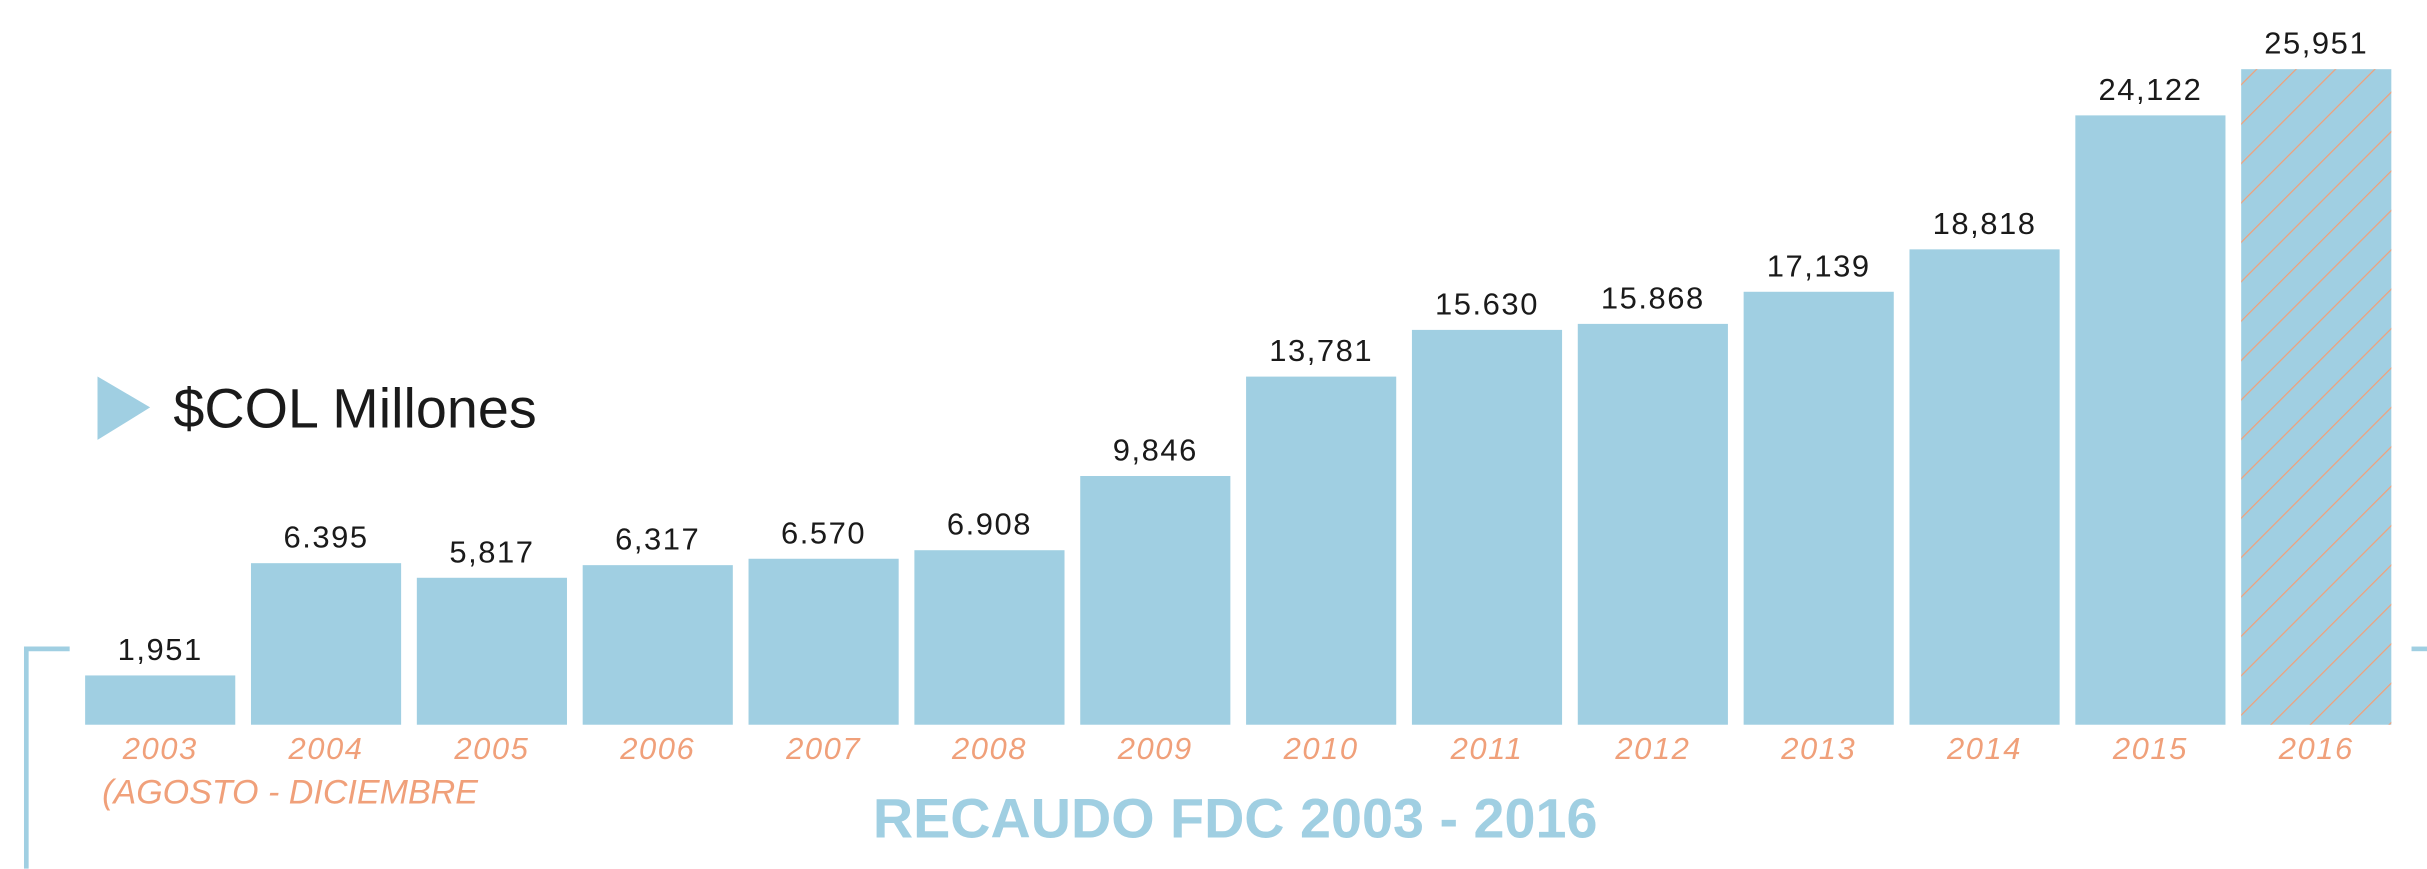  Describe the element at coordinates (491, 551) in the screenshot. I see `value-label: 5,817` at that location.